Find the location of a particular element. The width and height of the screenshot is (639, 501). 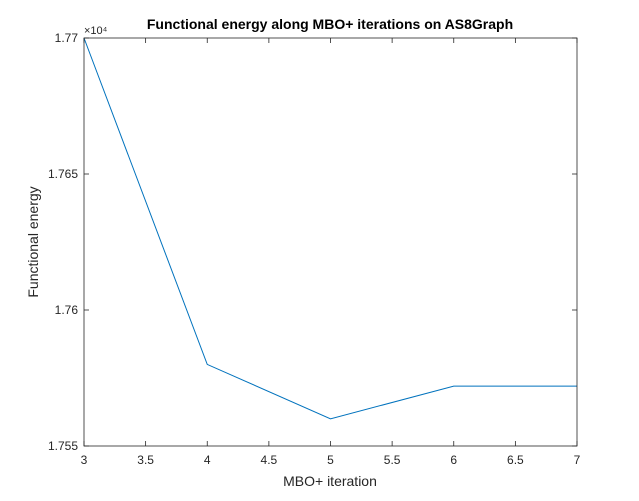

y-tick-label: 1.76 is located at coordinates (67, 310).